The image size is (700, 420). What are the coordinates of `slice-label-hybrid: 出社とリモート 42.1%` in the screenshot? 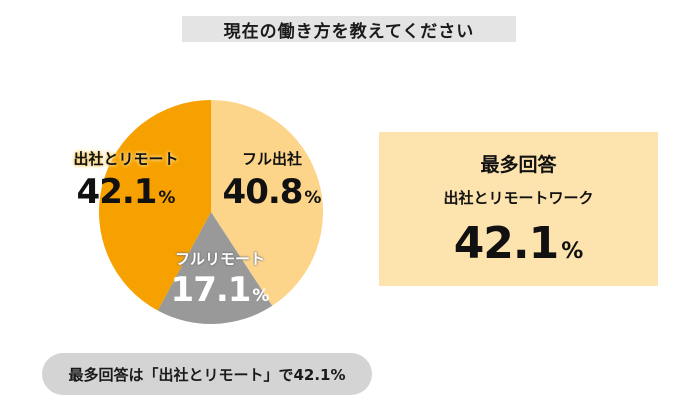 It's located at (126, 181).